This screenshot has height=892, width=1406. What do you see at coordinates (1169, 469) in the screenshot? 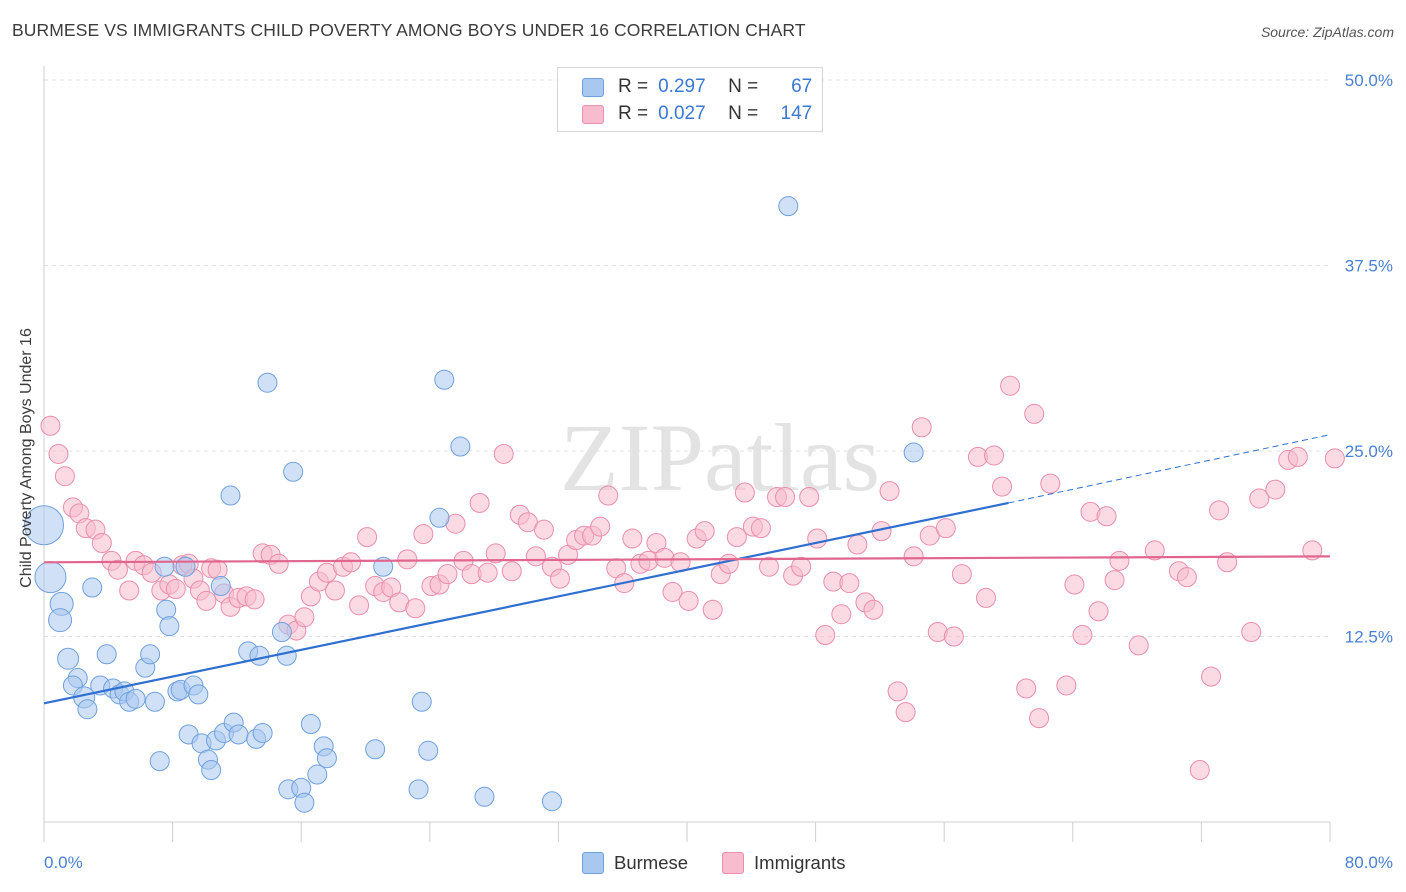
I see `burmese-trend-extension` at bounding box center [1169, 469].